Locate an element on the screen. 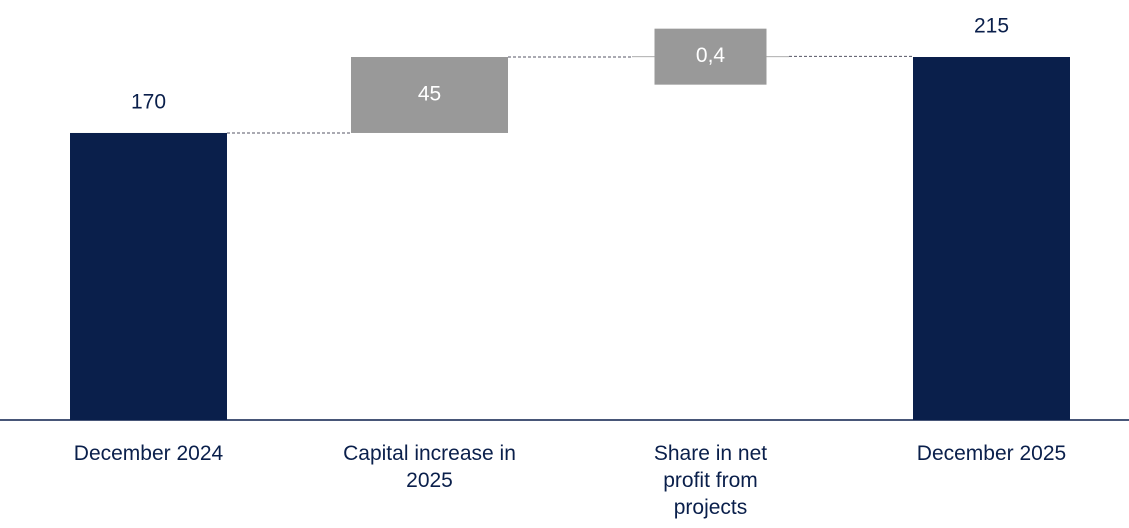 The height and width of the screenshot is (528, 1129). value-label-box is located at coordinates (710, 56).